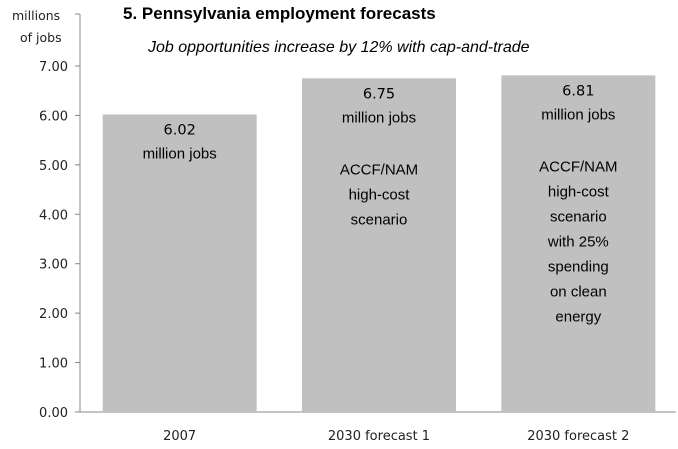 The image size is (678, 449). Describe the element at coordinates (53, 314) in the screenshot. I see `y-tick-label: 2.00` at that location.